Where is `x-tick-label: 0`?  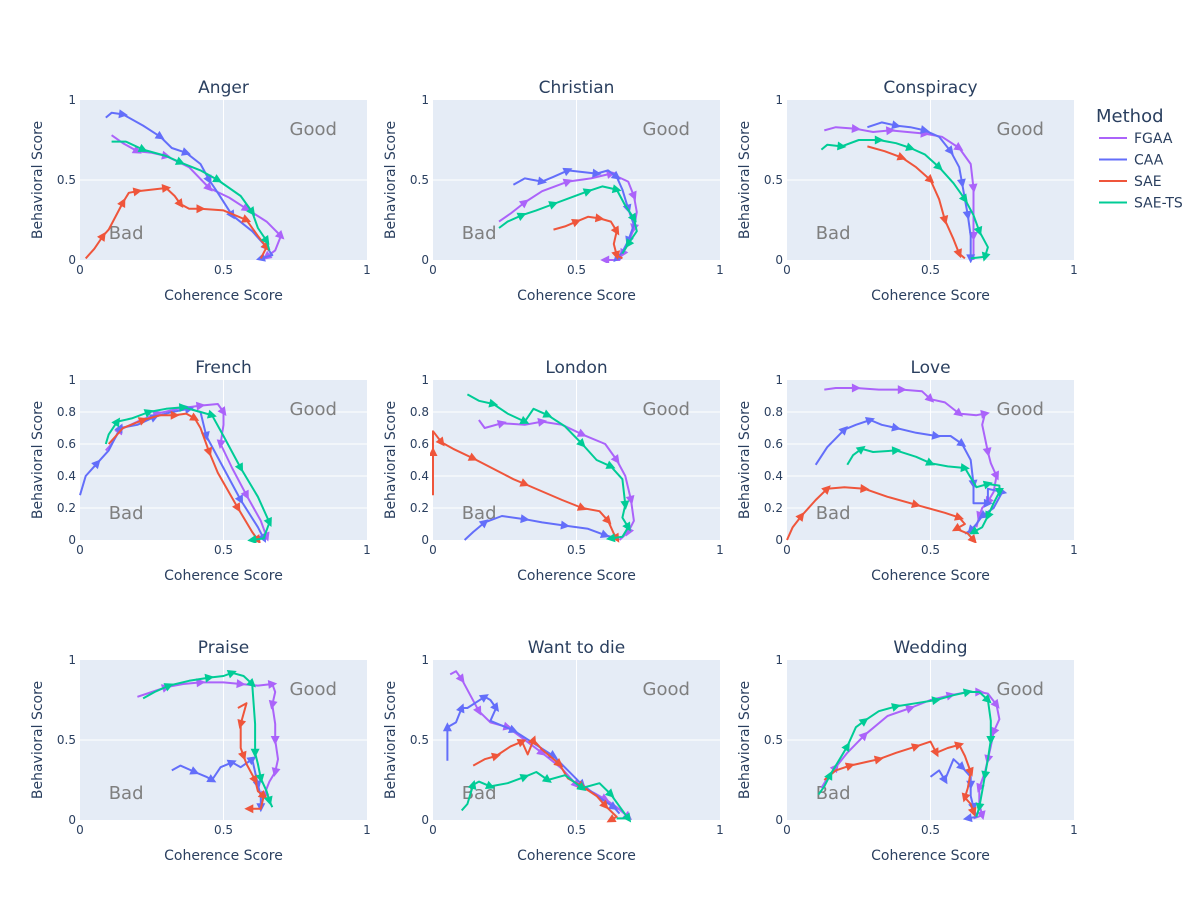 x-tick-label: 0 is located at coordinates (80, 550).